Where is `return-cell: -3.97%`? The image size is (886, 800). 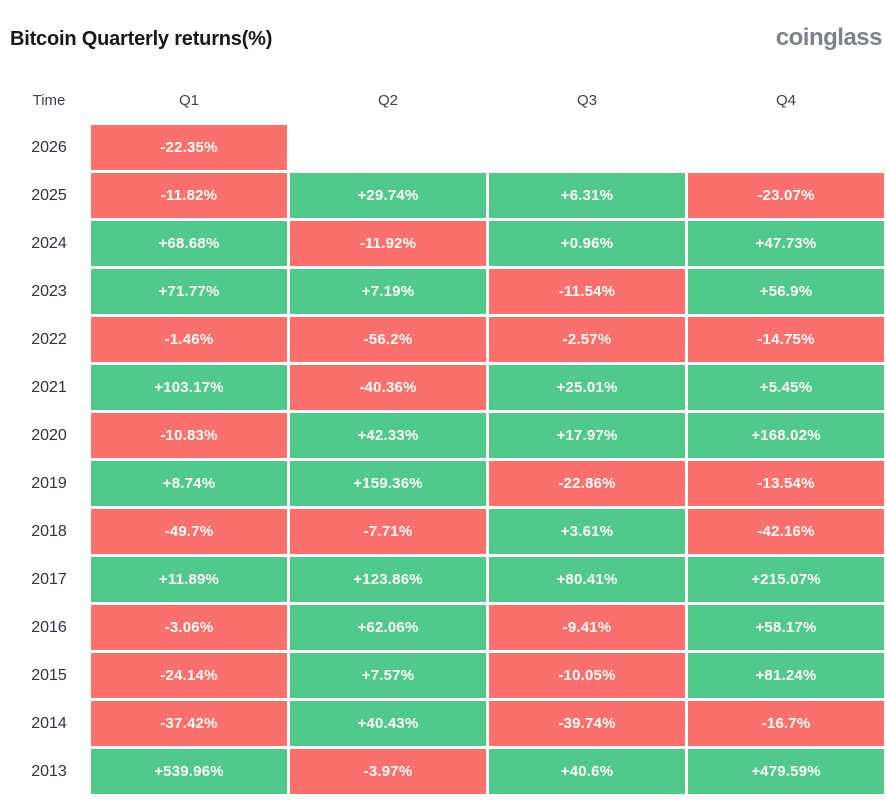 return-cell: -3.97% is located at coordinates (388, 771).